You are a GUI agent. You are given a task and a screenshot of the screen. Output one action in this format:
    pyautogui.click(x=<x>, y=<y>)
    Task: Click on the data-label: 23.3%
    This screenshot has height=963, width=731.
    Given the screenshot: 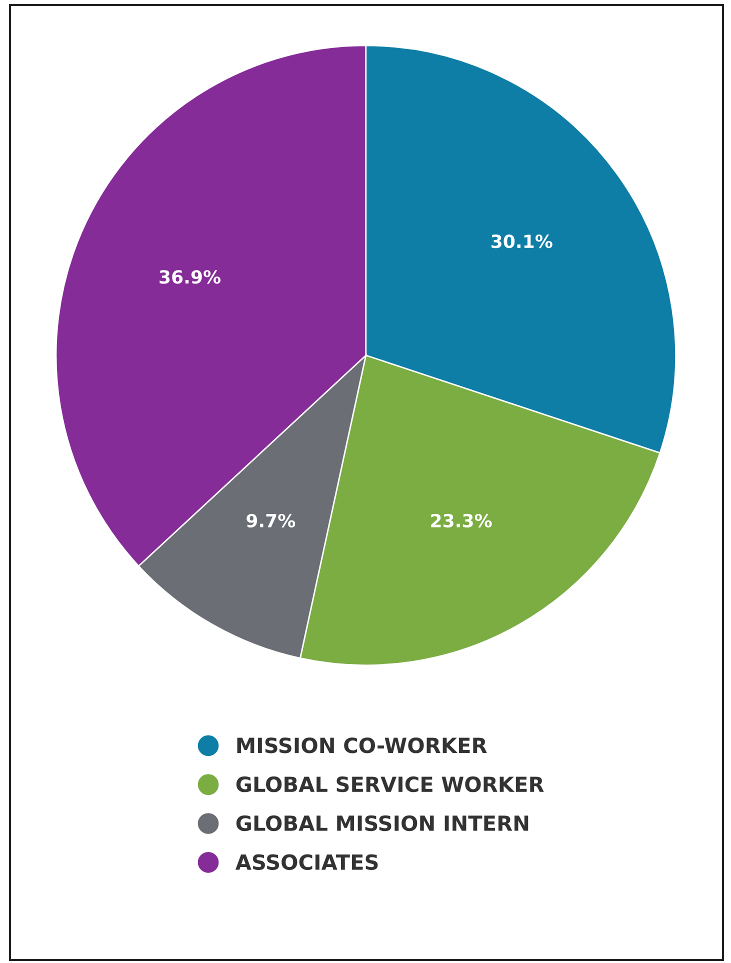 What is the action you would take?
    pyautogui.click(x=461, y=521)
    